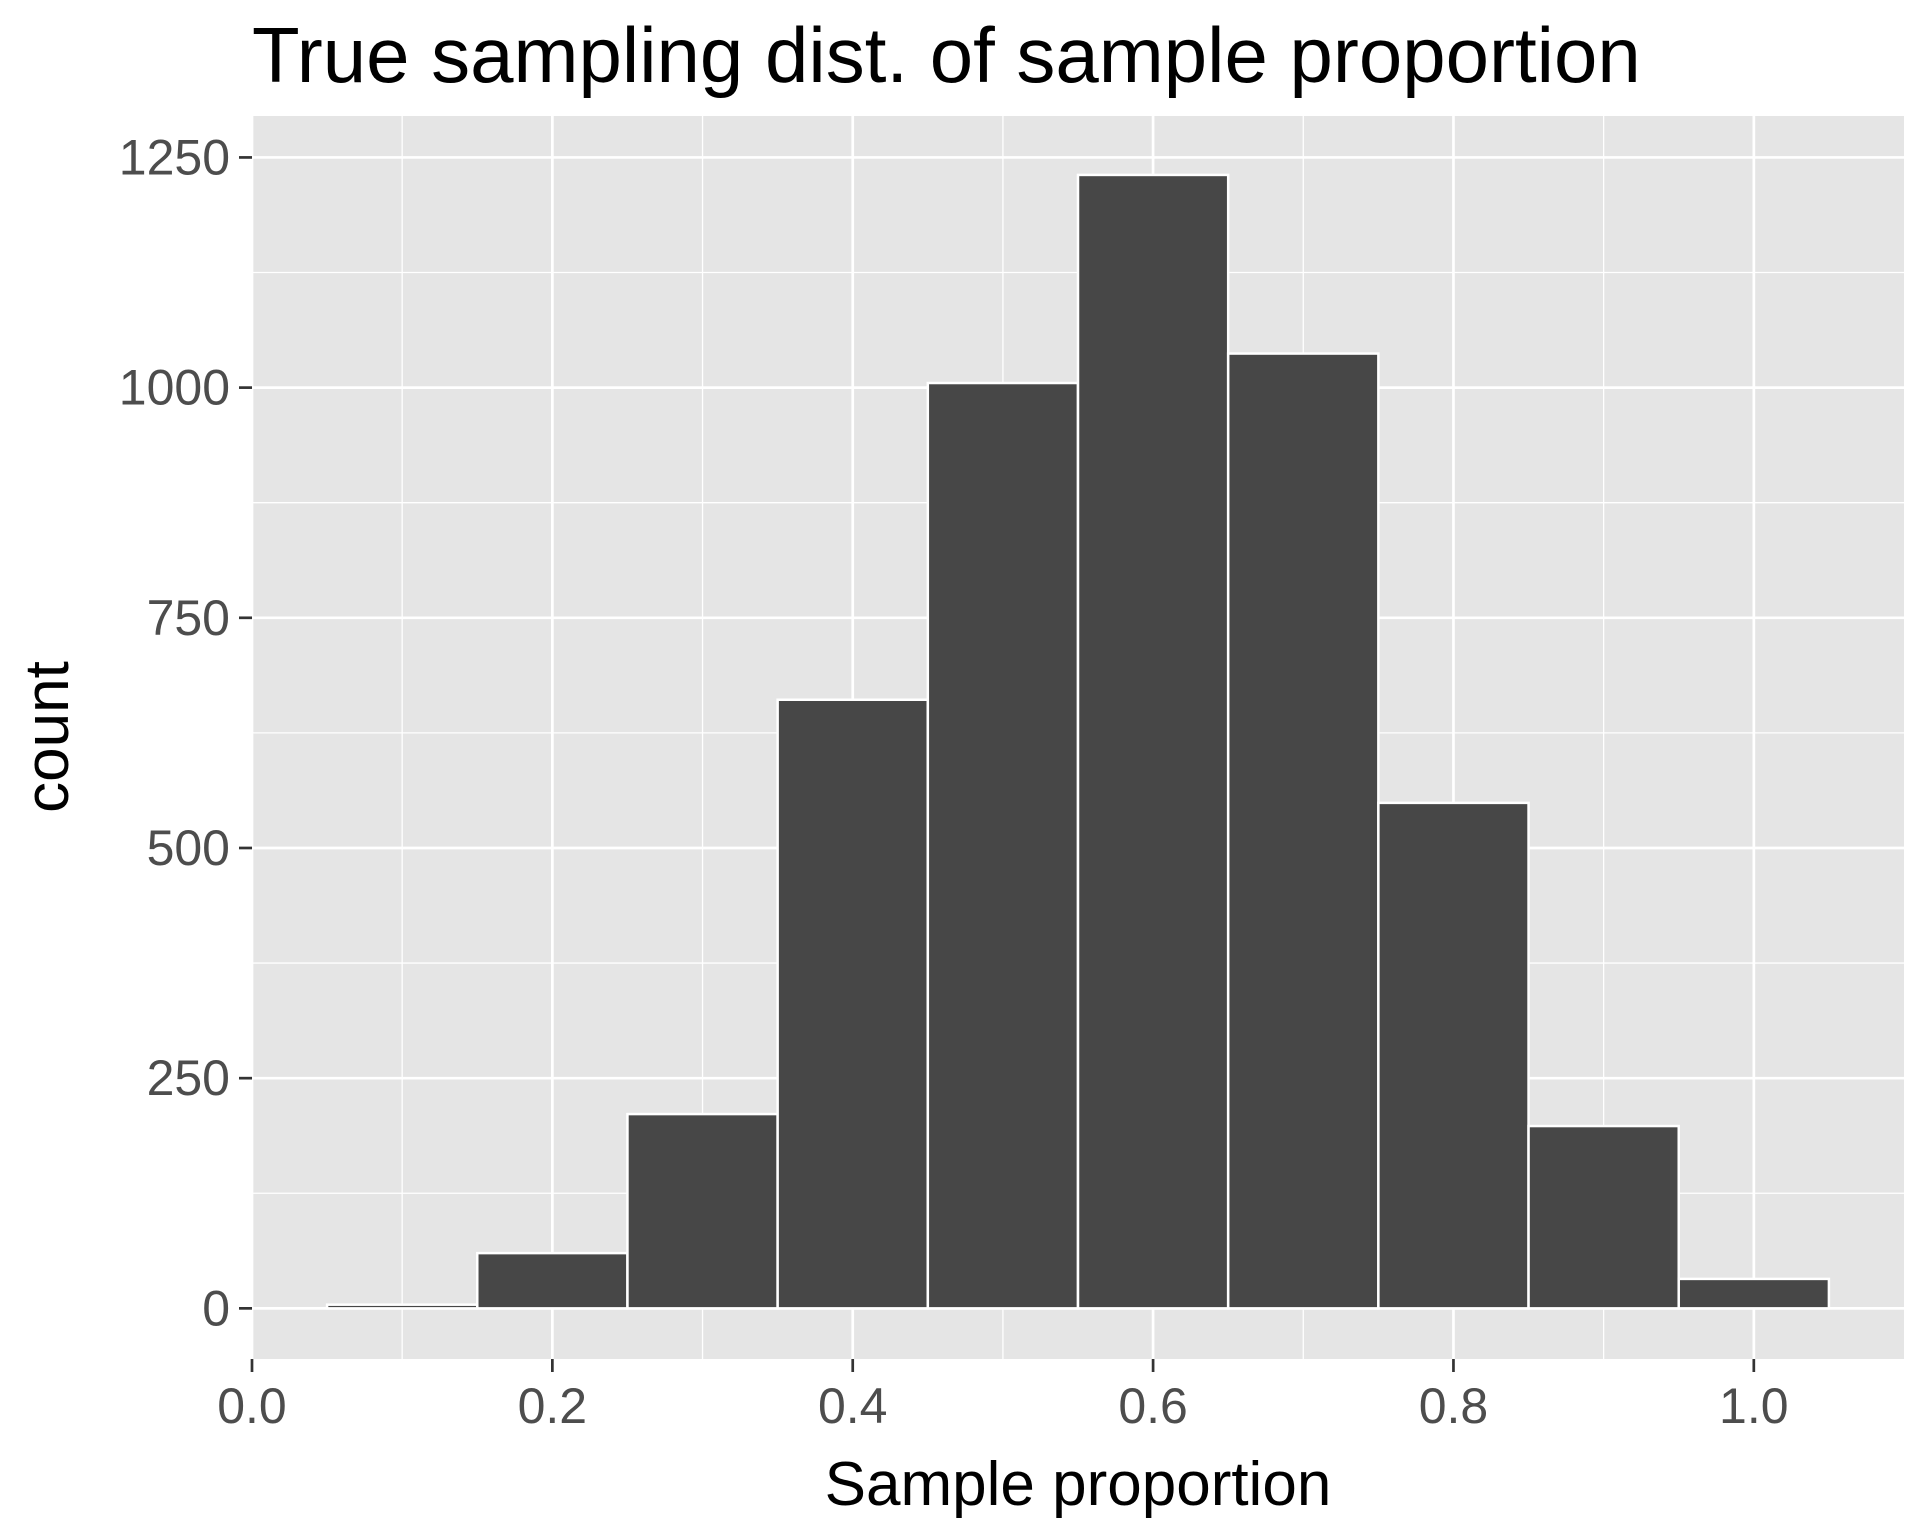 The image size is (1920, 1536). I want to click on x-tick-label: 1.0, so click(1754, 1406).